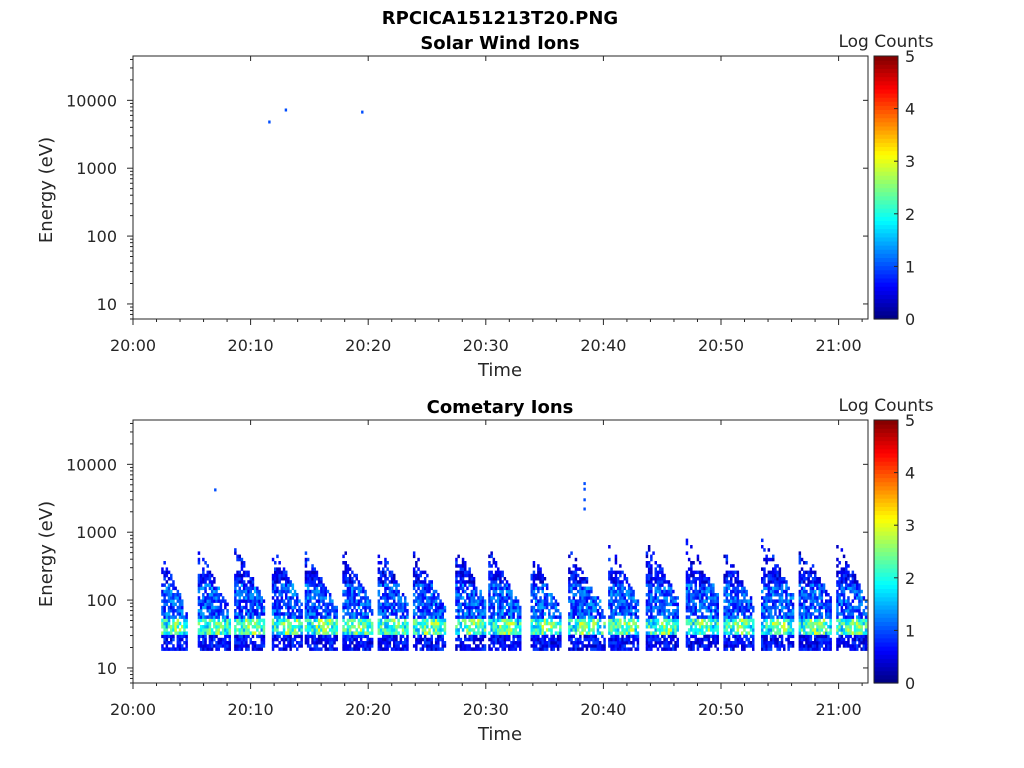 The image size is (1024, 768). I want to click on colorbar-segment, so click(886, 140).